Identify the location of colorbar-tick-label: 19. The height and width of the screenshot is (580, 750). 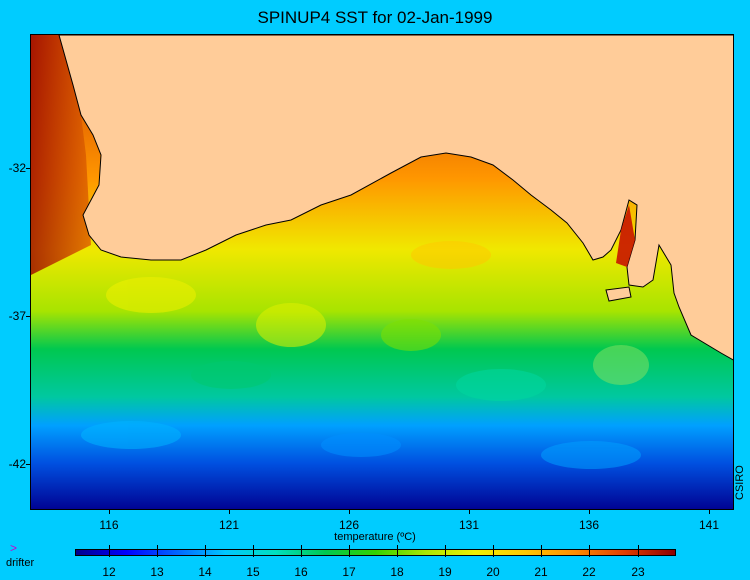
(445, 572).